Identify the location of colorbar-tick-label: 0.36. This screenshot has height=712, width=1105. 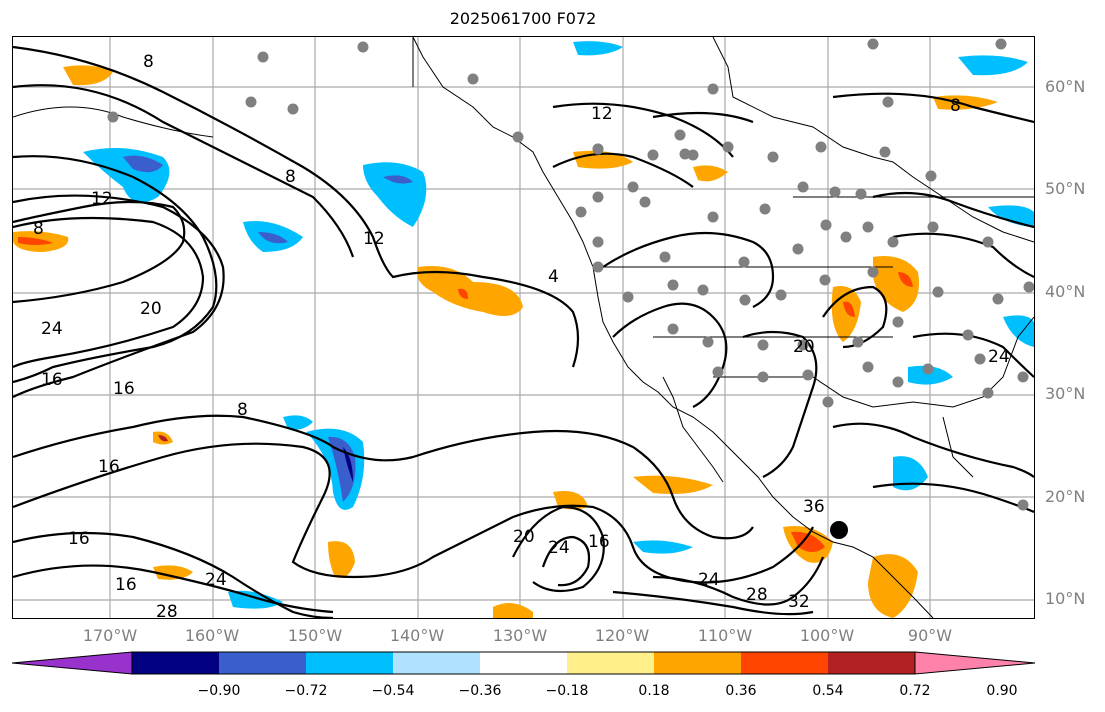
(741, 691).